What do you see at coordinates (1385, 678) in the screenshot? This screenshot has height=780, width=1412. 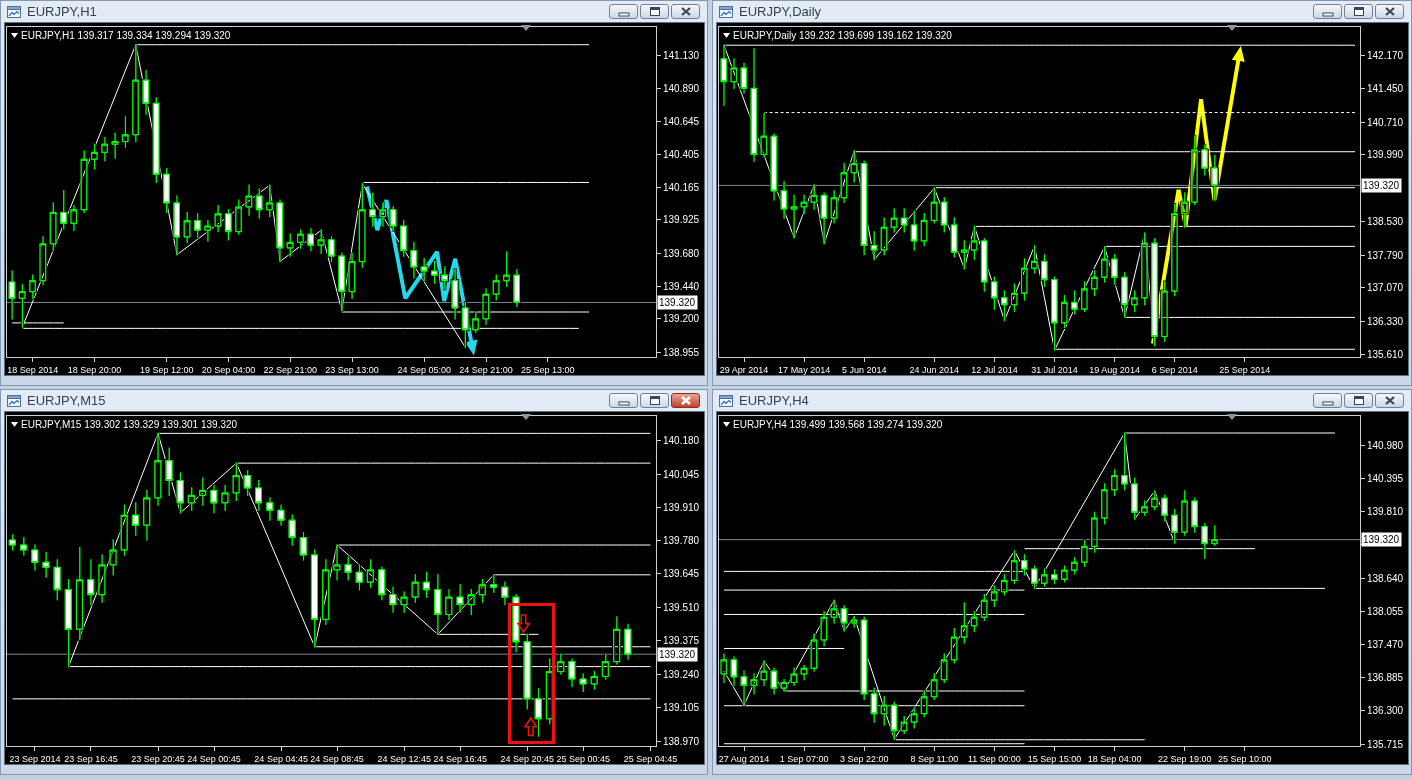 I see `y-tick-label: 136.885` at bounding box center [1385, 678].